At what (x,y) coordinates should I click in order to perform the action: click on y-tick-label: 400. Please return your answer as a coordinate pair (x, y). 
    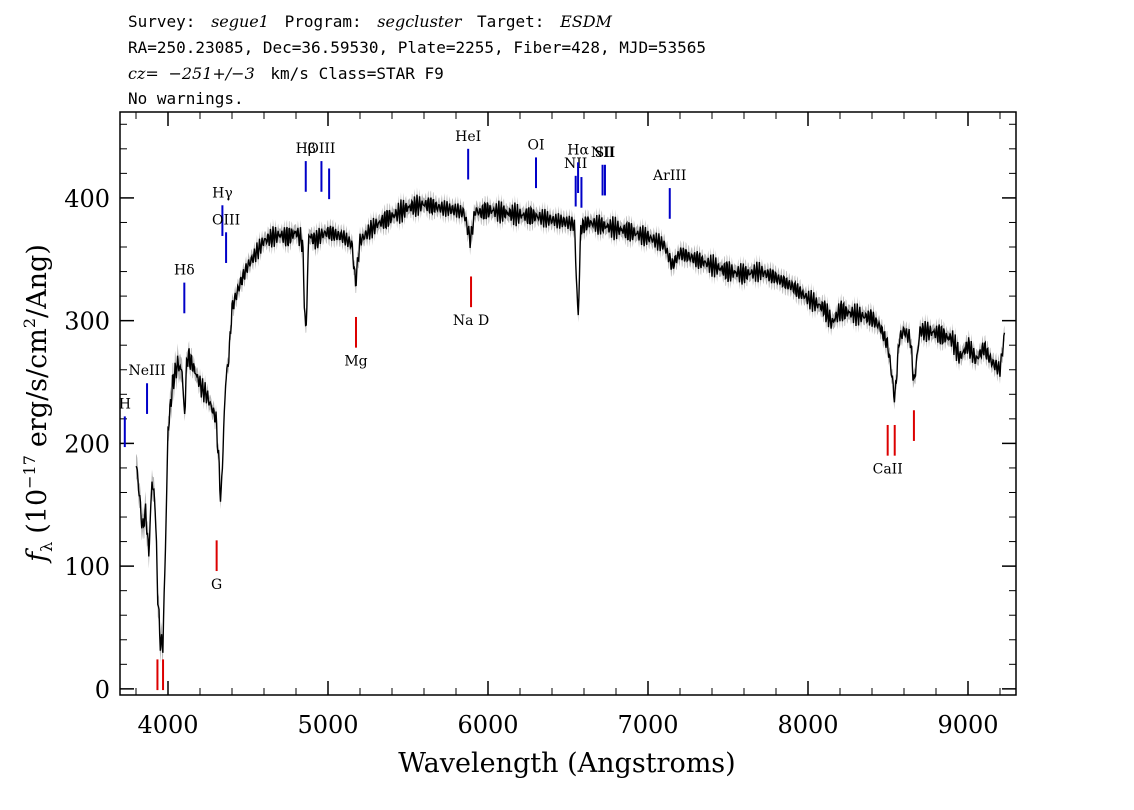
    Looking at the image, I should click on (87, 199).